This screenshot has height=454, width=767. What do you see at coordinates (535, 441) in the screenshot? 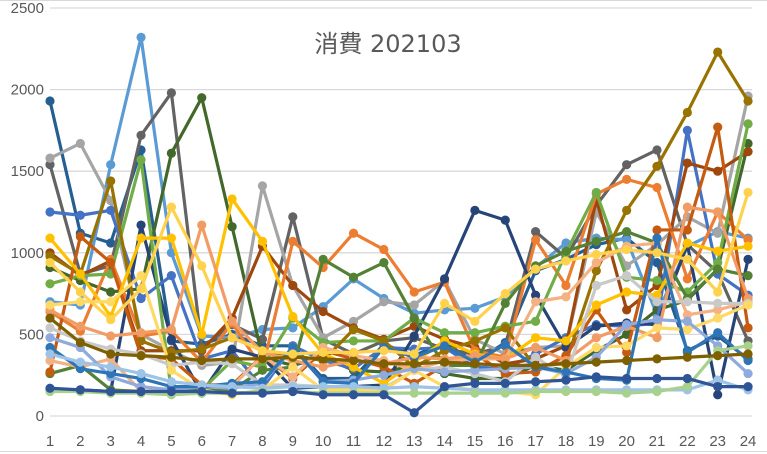
I see `x-tick-label: 17` at bounding box center [535, 441].